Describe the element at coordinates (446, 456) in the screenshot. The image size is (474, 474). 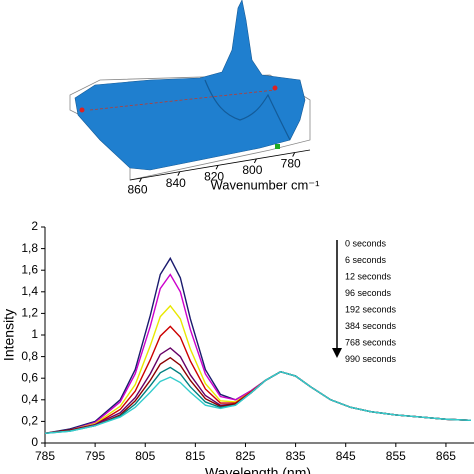
I see `x-tick-label: 865` at that location.